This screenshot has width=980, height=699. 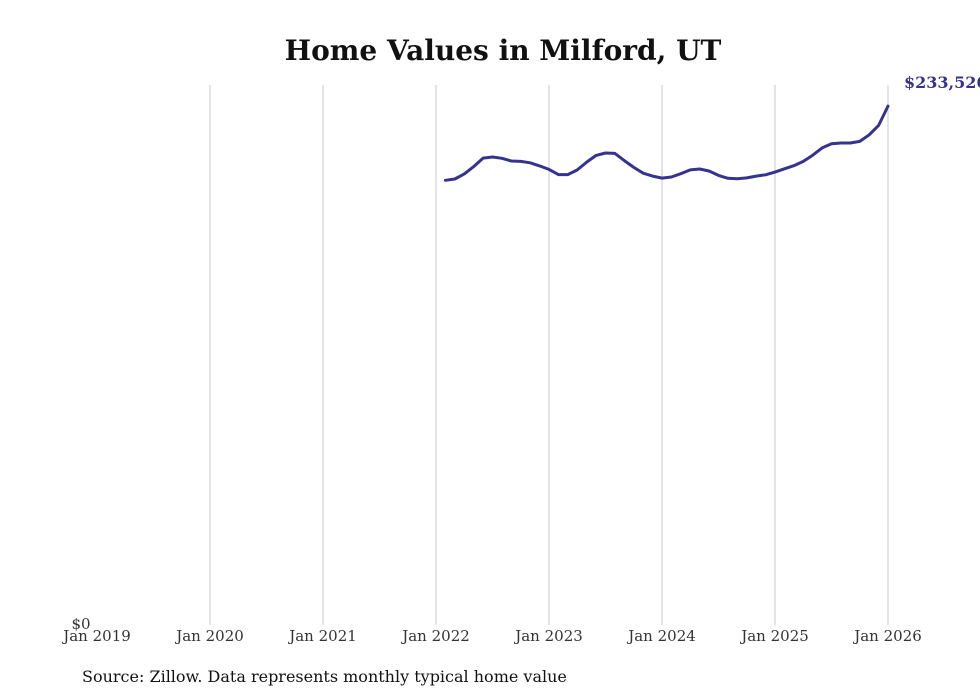 I want to click on x-tick-label-5: Jan 2024, so click(x=661, y=636).